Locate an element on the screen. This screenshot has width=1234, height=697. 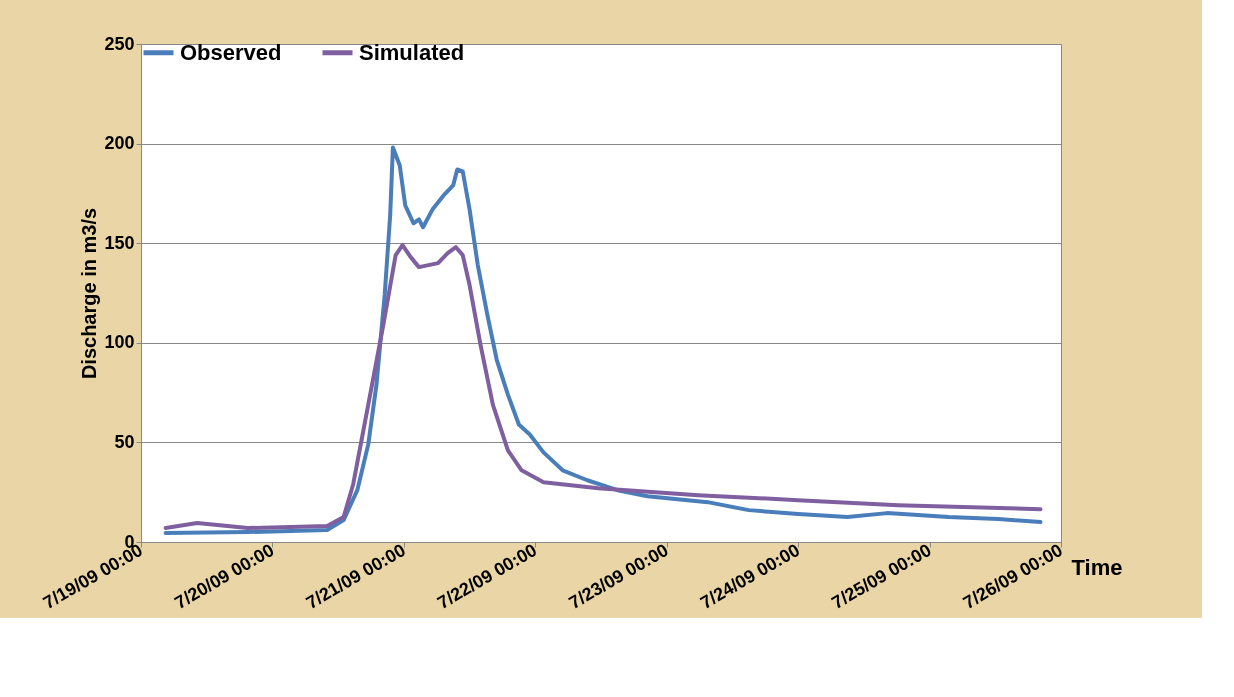
x-axis-title: Time is located at coordinates (1097, 567).